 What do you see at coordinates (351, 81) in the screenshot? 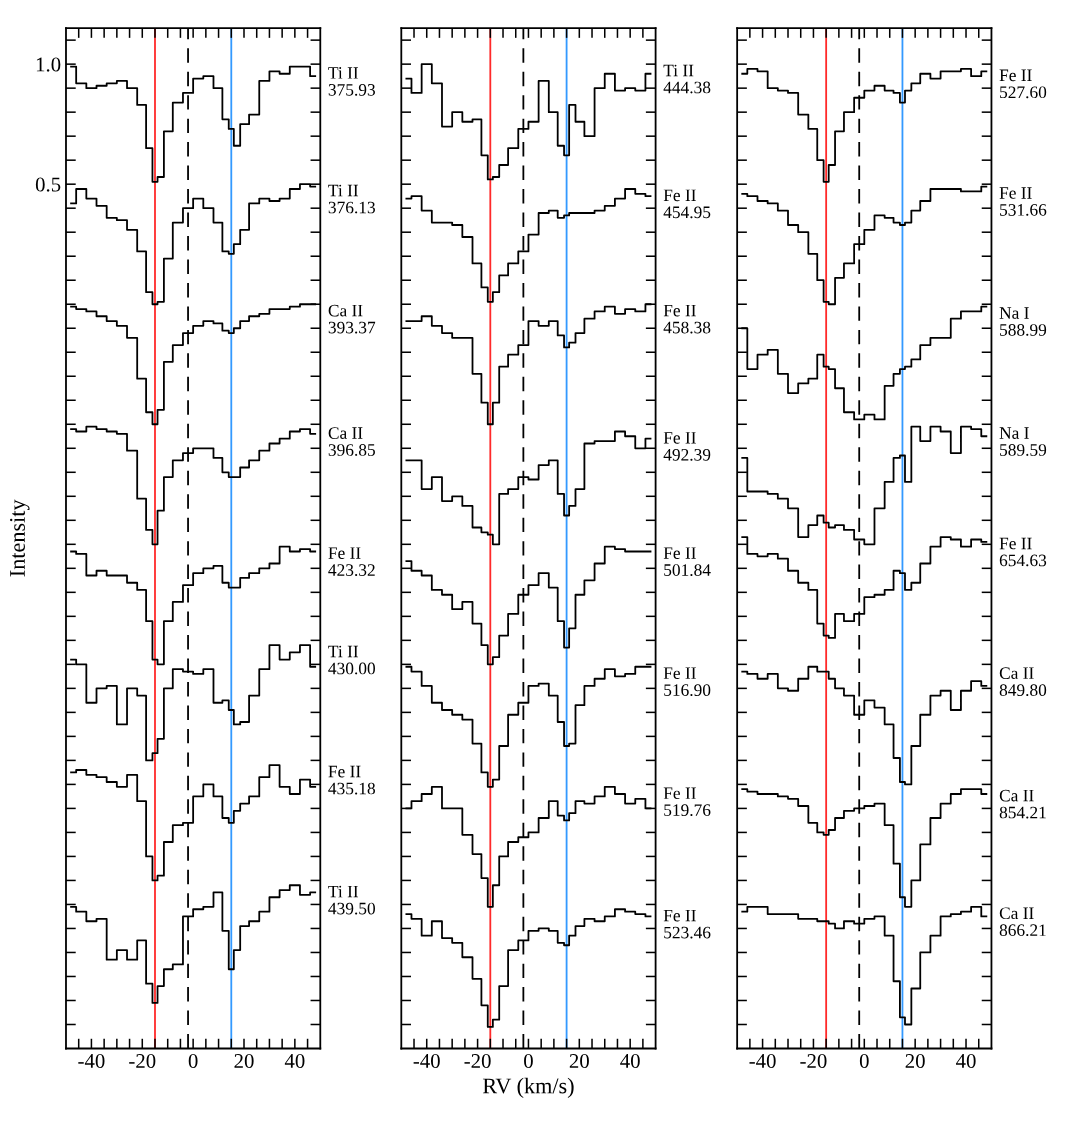
I see `legend-label: Ti II 375.93` at bounding box center [351, 81].